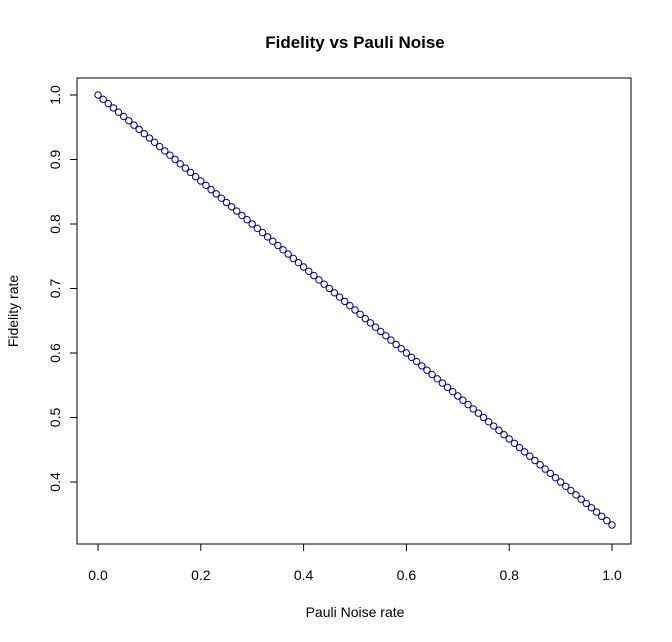 This screenshot has width=672, height=642. Describe the element at coordinates (55, 289) in the screenshot. I see `y-tick-label: 0.7` at that location.